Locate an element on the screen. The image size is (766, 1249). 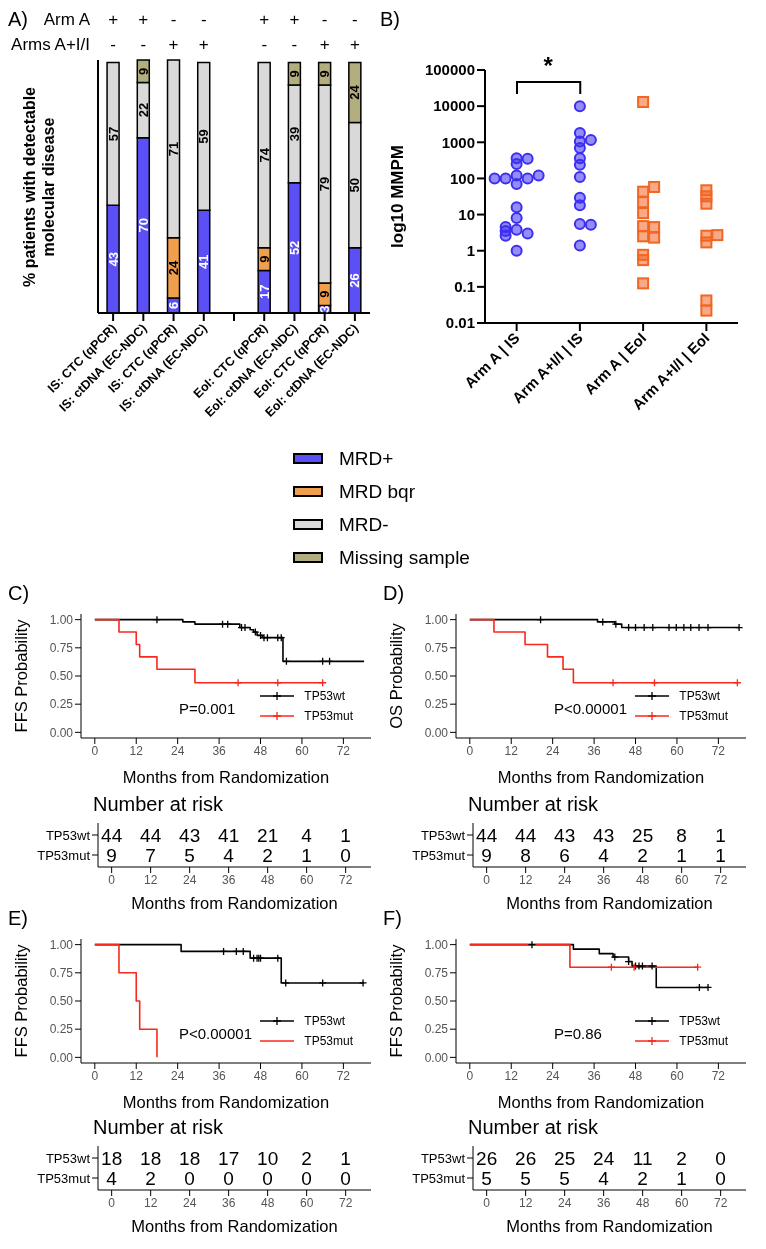
chart-title: A) is located at coordinates (18, 19).